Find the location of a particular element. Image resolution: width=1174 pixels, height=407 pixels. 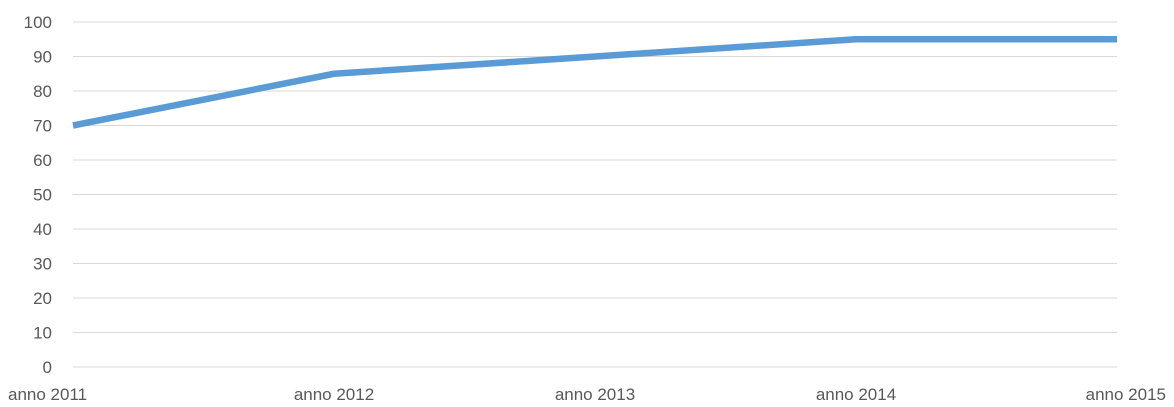

x-tick-label: anno 2015 is located at coordinates (1126, 394).